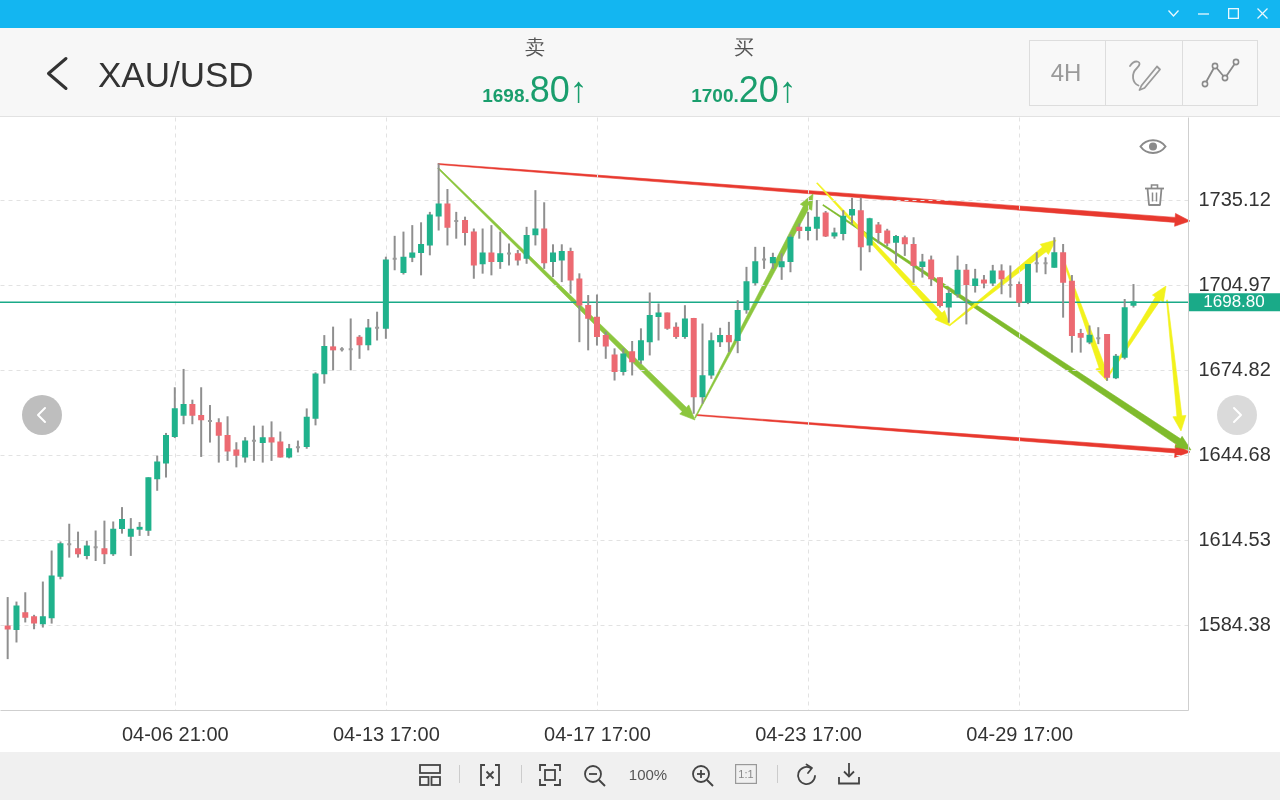 The image size is (1280, 805). Describe the element at coordinates (176, 74) in the screenshot. I see `chart-title: XAU/USD` at that location.